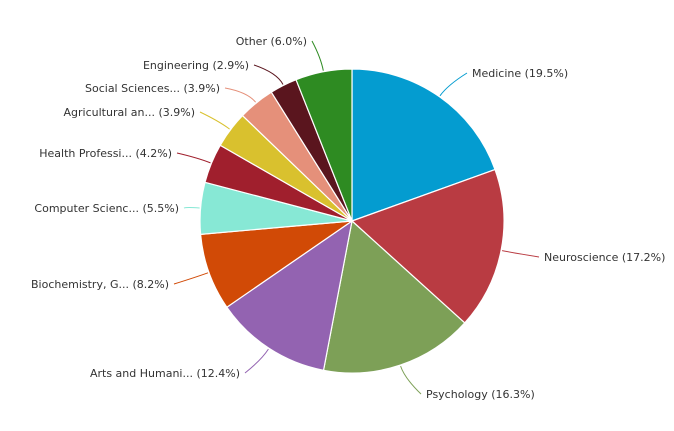 Image resolution: width=674 pixels, height=431 pixels. Describe the element at coordinates (271, 41) in the screenshot. I see `slice-label: Other (6.0%)` at that location.